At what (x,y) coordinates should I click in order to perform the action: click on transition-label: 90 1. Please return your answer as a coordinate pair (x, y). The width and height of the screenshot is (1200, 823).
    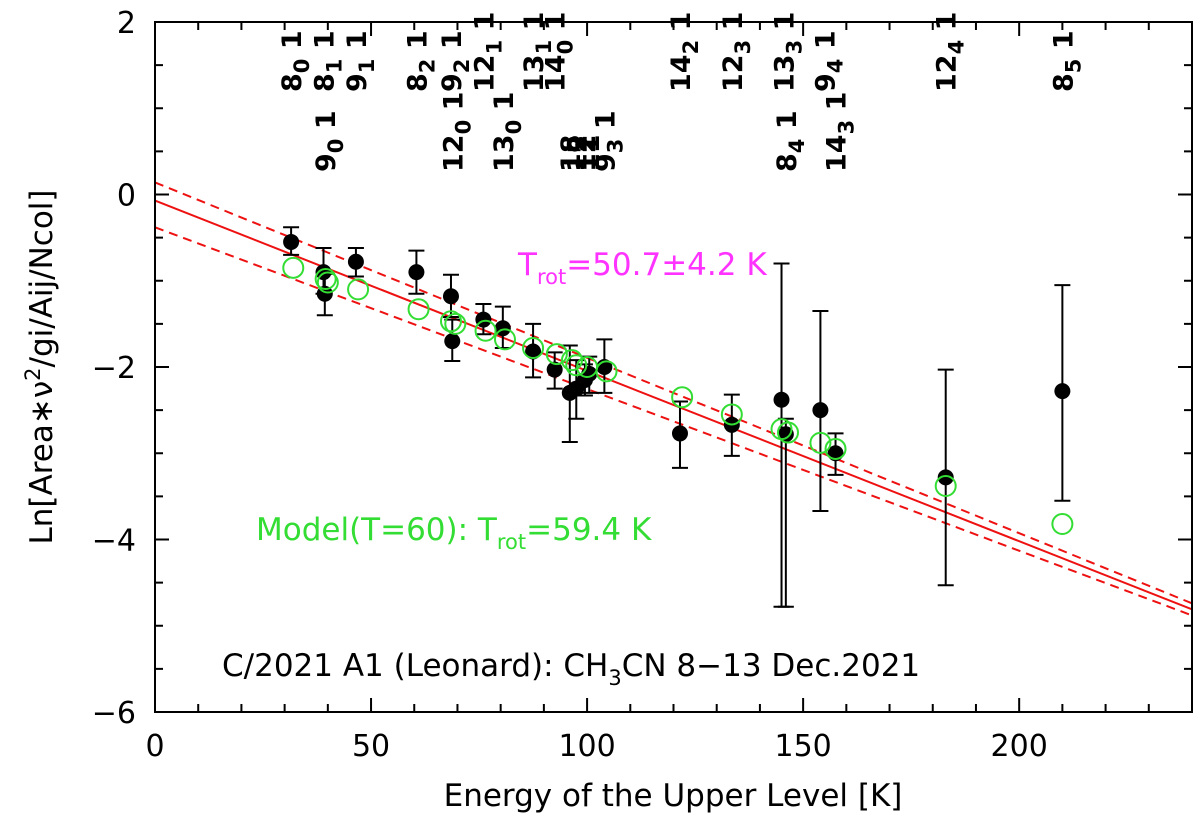
    Looking at the image, I should click on (329, 141).